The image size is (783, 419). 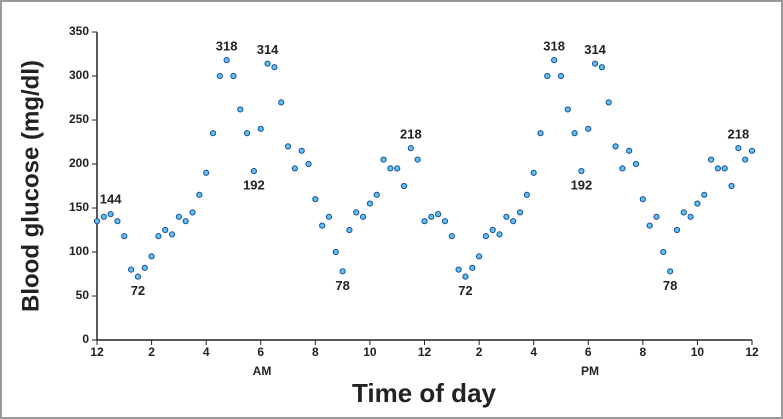 What do you see at coordinates (206, 352) in the screenshot?
I see `x-tick-label: 4` at bounding box center [206, 352].